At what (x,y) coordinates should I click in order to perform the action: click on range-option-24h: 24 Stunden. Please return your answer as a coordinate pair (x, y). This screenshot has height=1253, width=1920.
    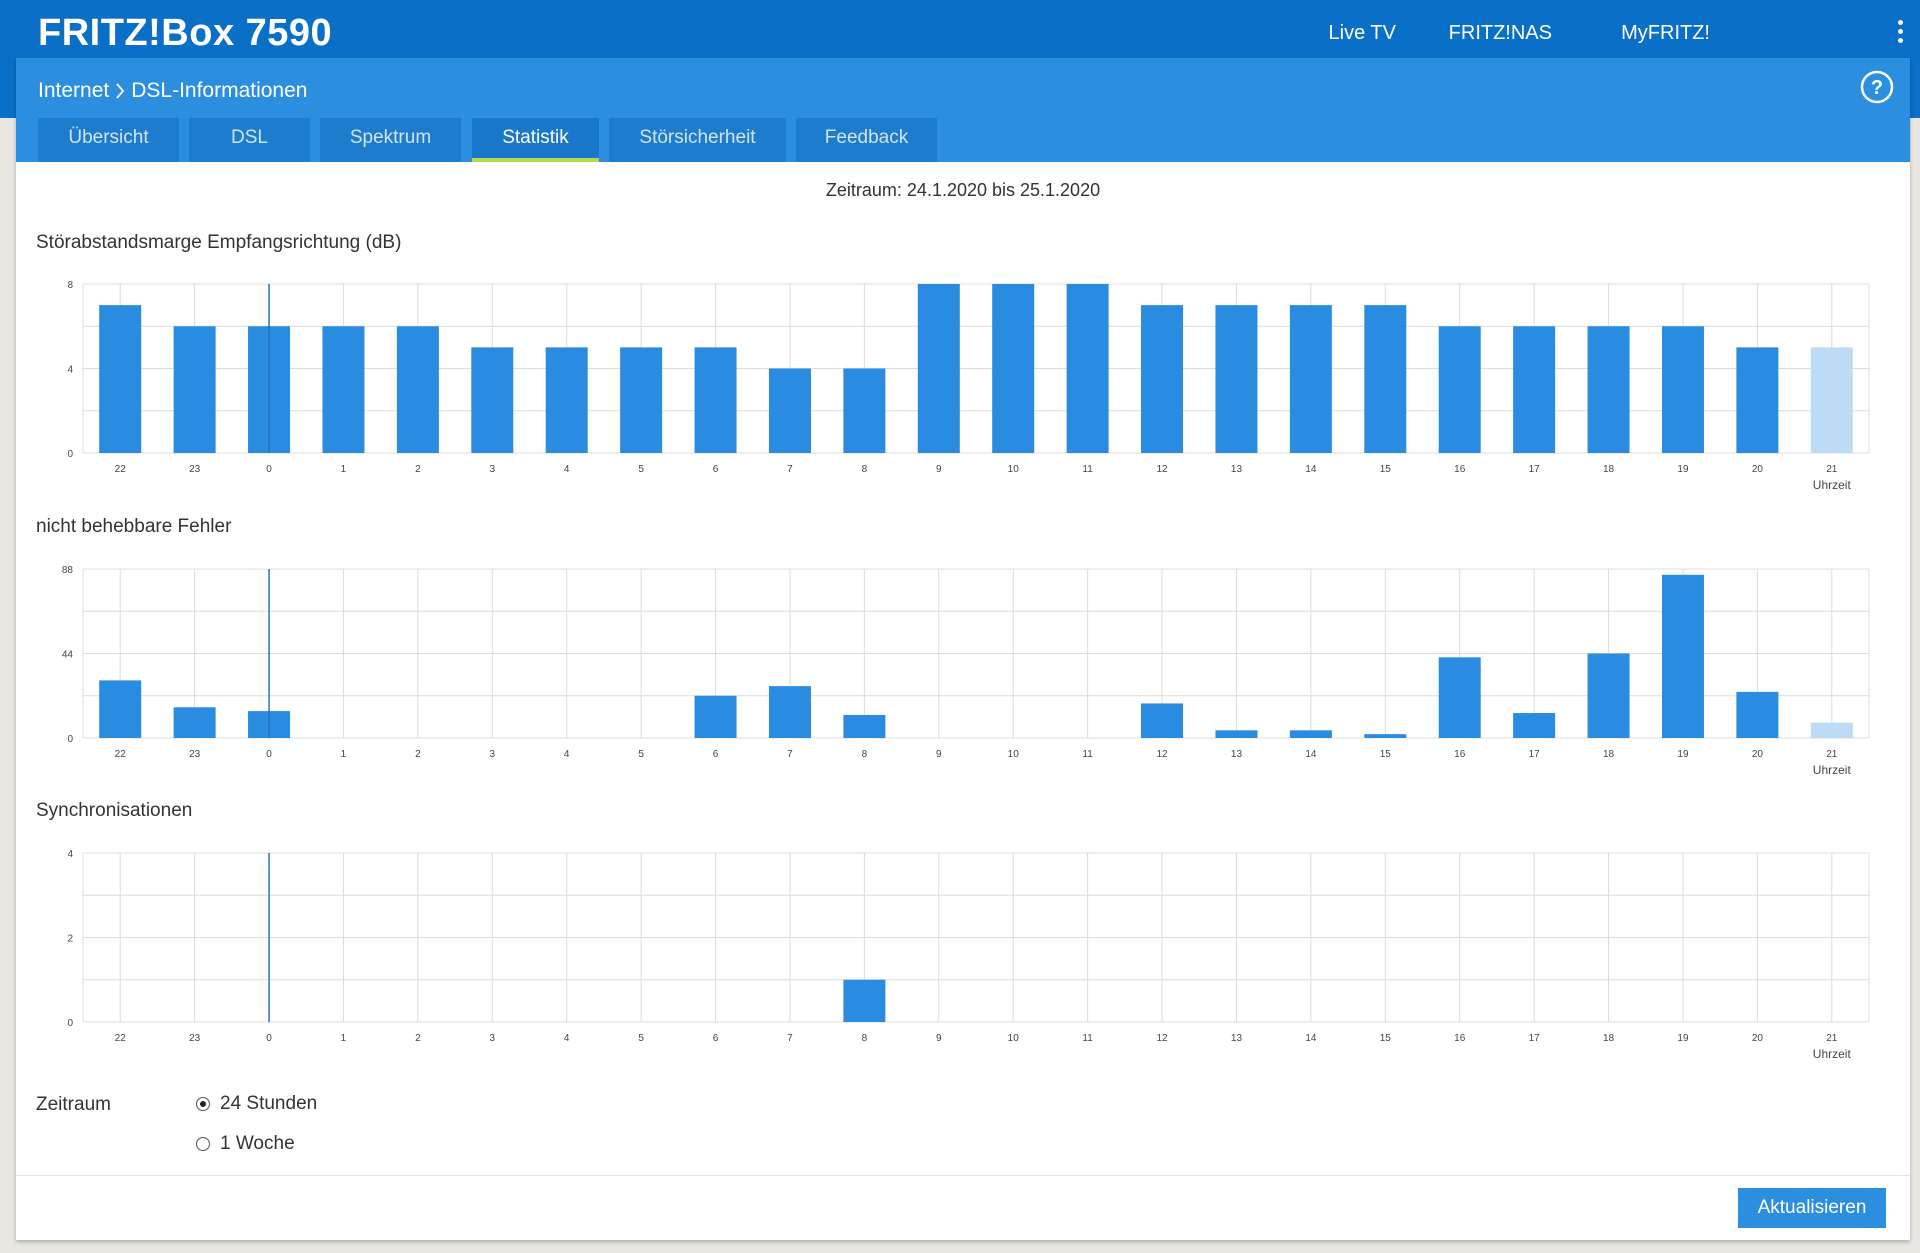
    Looking at the image, I should click on (256, 1104).